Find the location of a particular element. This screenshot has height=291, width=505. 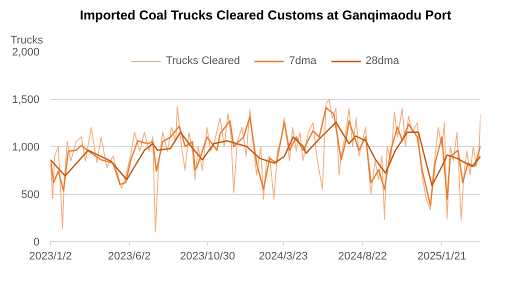

y-tick-label: 1,500 is located at coordinates (26, 100).